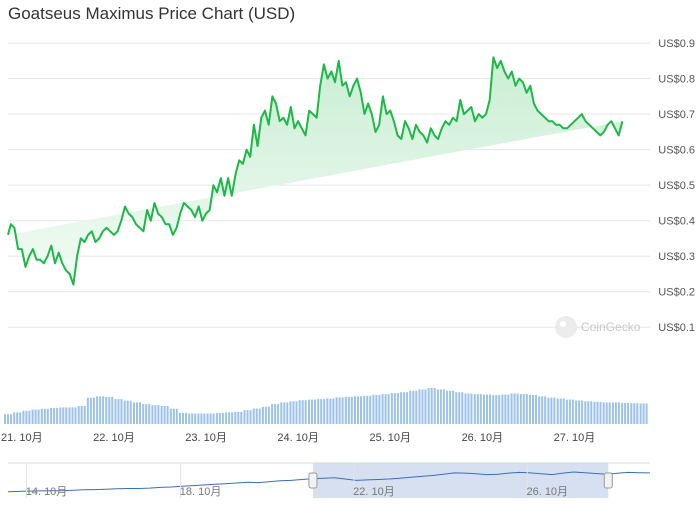 The image size is (700, 509). I want to click on x-tick-label: 21. 10月, so click(22, 438).